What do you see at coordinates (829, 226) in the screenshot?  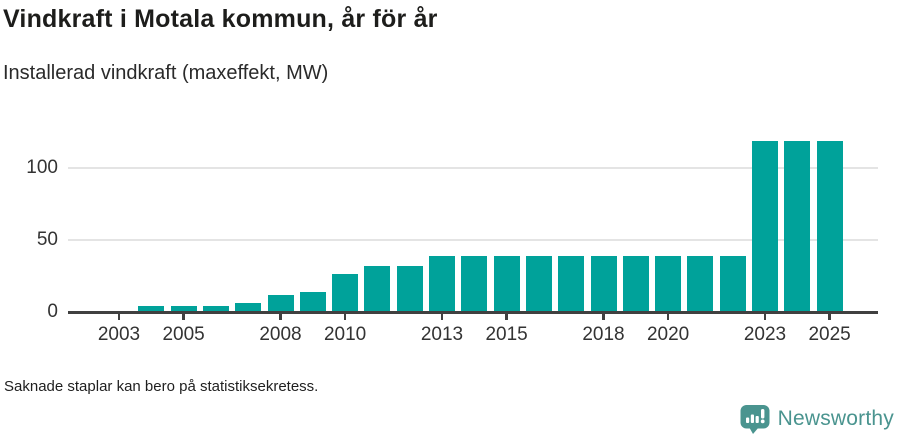 I see `bar-2025` at bounding box center [829, 226].